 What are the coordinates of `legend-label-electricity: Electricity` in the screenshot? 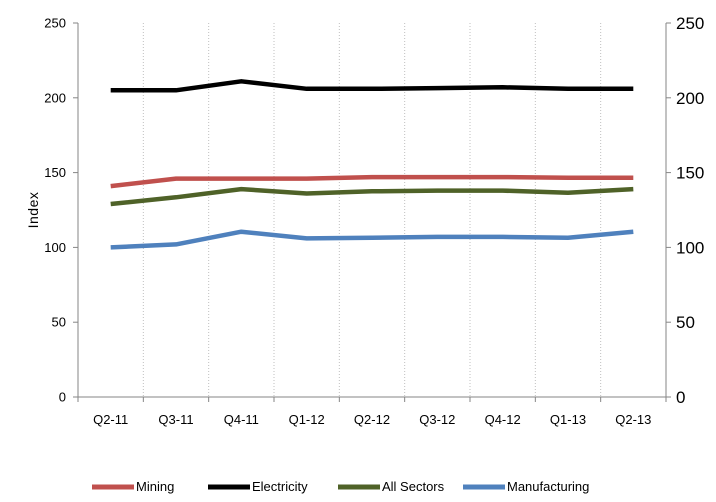 It's located at (280, 486).